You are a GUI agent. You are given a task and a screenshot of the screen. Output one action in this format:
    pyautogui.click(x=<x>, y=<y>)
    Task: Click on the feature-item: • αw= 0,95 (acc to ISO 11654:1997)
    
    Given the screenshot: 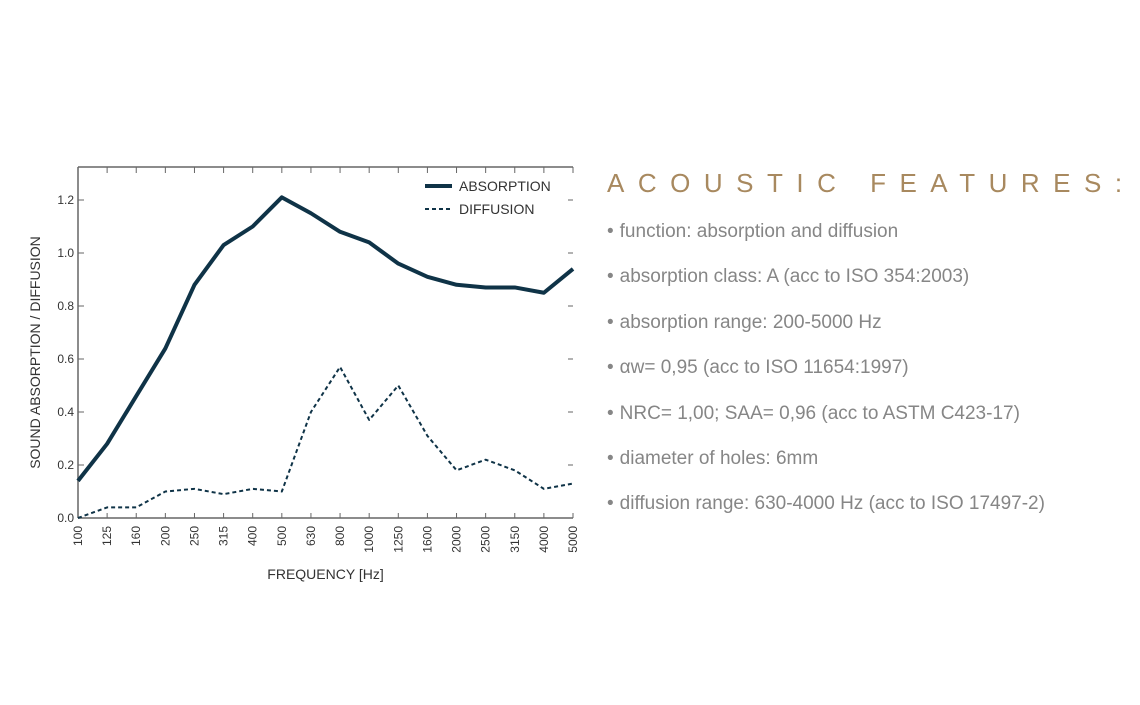 What is the action you would take?
    pyautogui.click(x=867, y=379)
    